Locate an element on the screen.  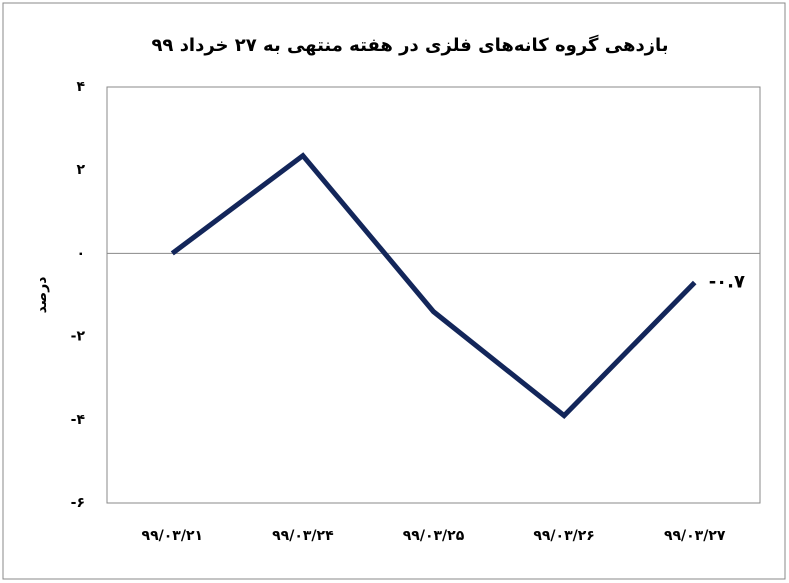
y-tick-label: -۶ is located at coordinates (78, 503).